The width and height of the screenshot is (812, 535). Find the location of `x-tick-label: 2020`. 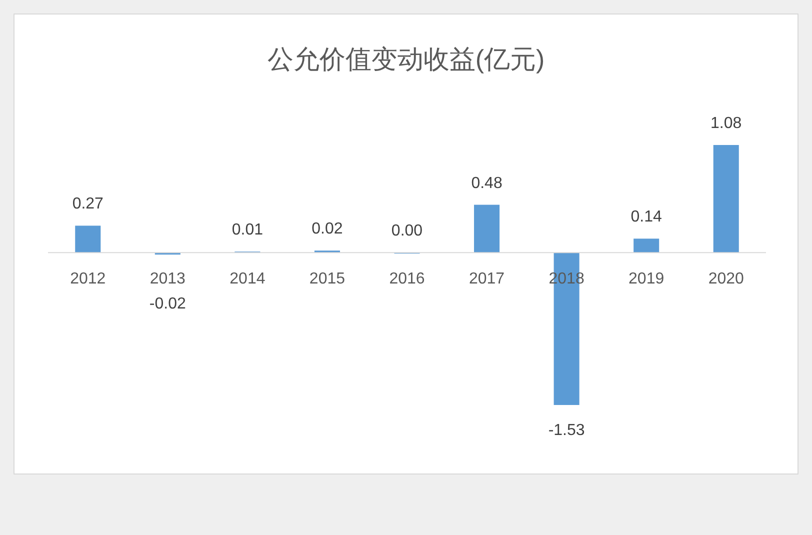

x-tick-label: 2020 is located at coordinates (726, 279).